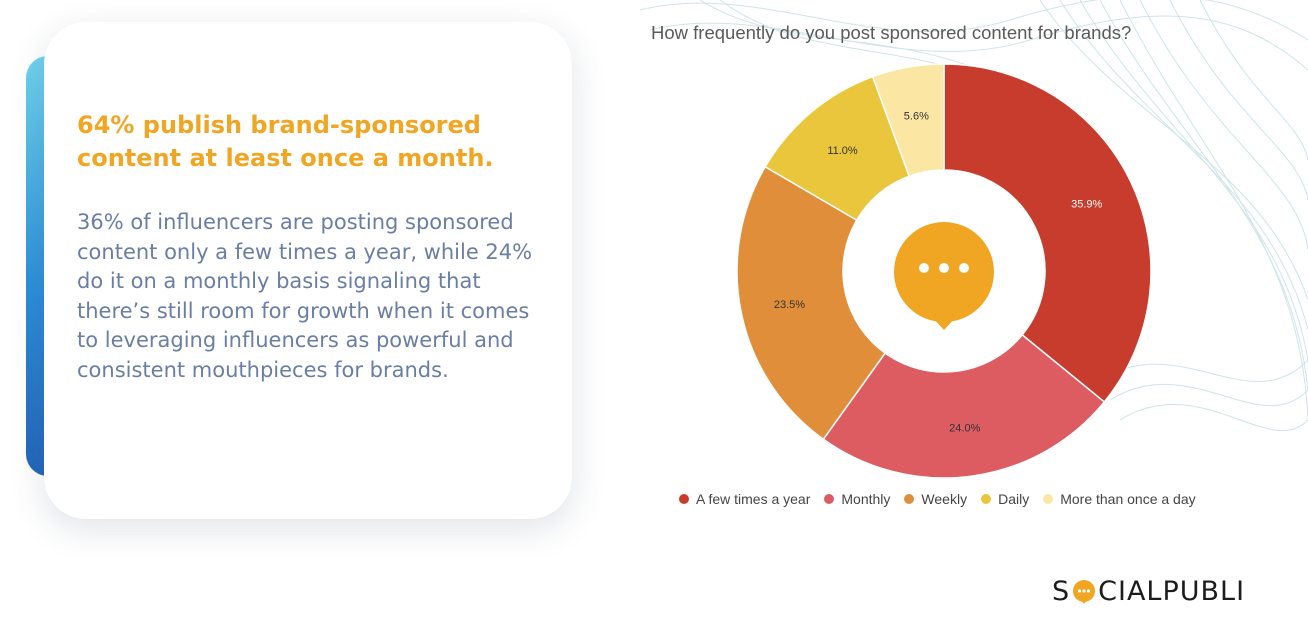 The width and height of the screenshot is (1308, 625). I want to click on legend-item: More than once a day, so click(1119, 499).